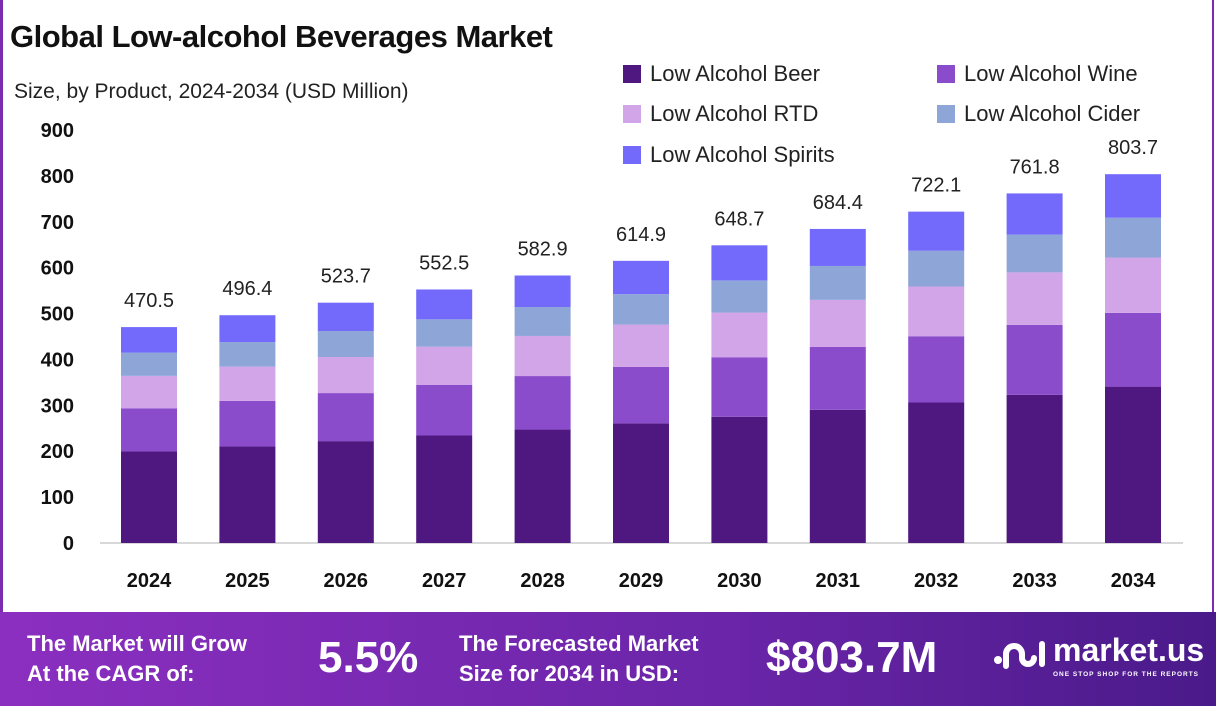 Image resolution: width=1216 pixels, height=706 pixels. What do you see at coordinates (1034, 581) in the screenshot?
I see `x-tick-label: 2033` at bounding box center [1034, 581].